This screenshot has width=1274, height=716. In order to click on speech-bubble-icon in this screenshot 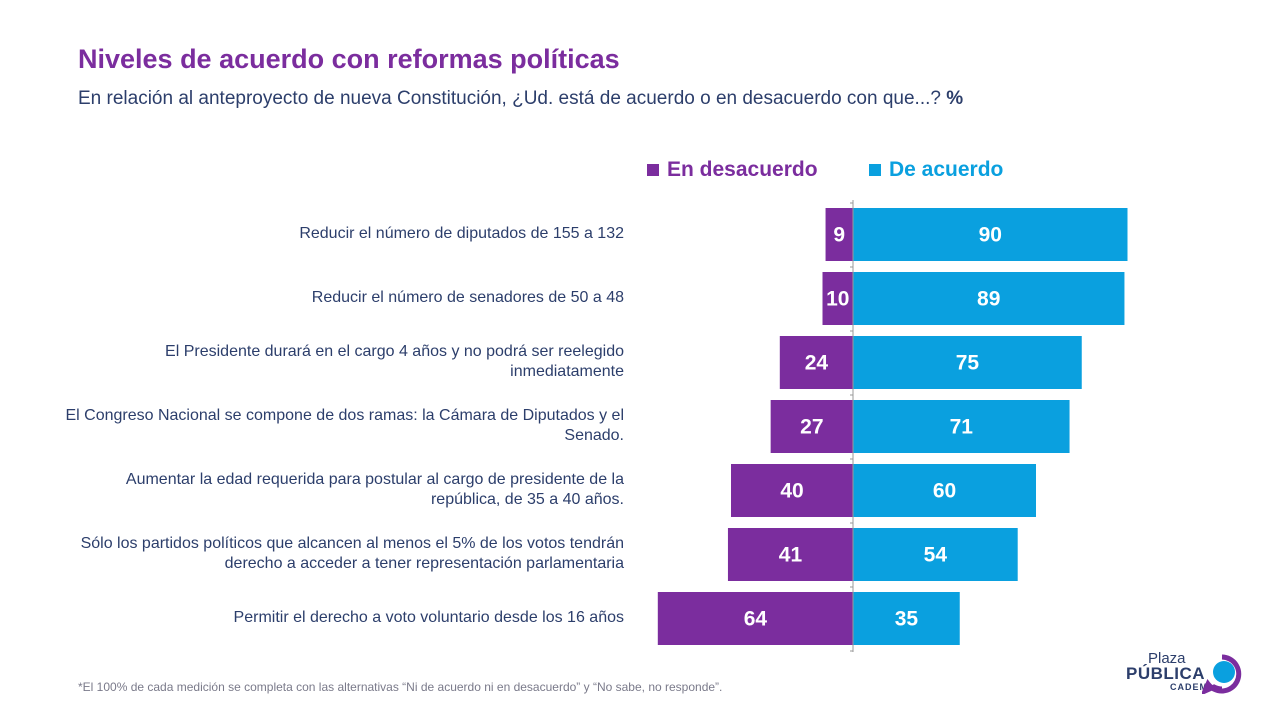, I will do `click(1222, 674)`.